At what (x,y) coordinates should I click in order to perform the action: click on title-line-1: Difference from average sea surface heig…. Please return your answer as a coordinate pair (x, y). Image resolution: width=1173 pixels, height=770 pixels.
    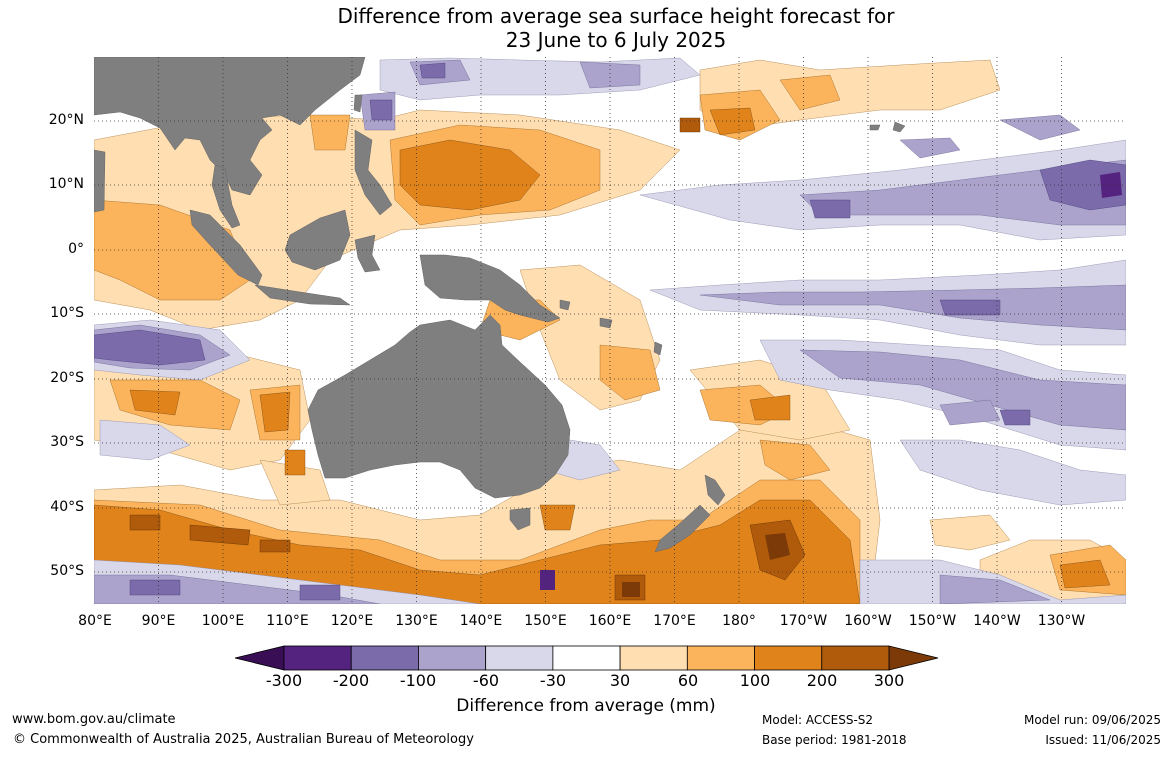
    Looking at the image, I should click on (616, 16).